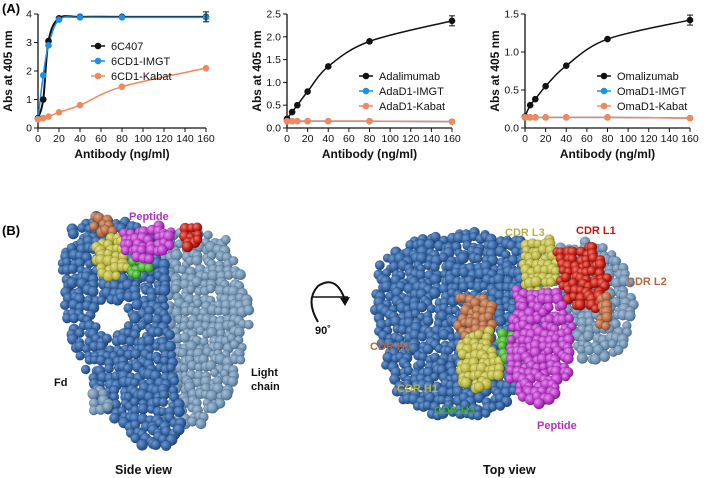  What do you see at coordinates (330, 302) in the screenshot?
I see `rotation-arrow-icon` at bounding box center [330, 302].